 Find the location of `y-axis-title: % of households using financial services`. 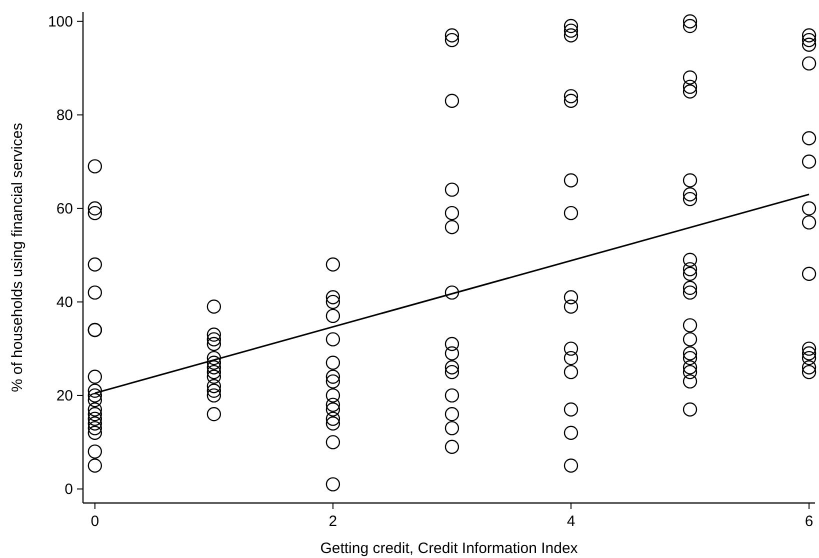

y-axis-title: % of households using financial services is located at coordinates (17, 257).